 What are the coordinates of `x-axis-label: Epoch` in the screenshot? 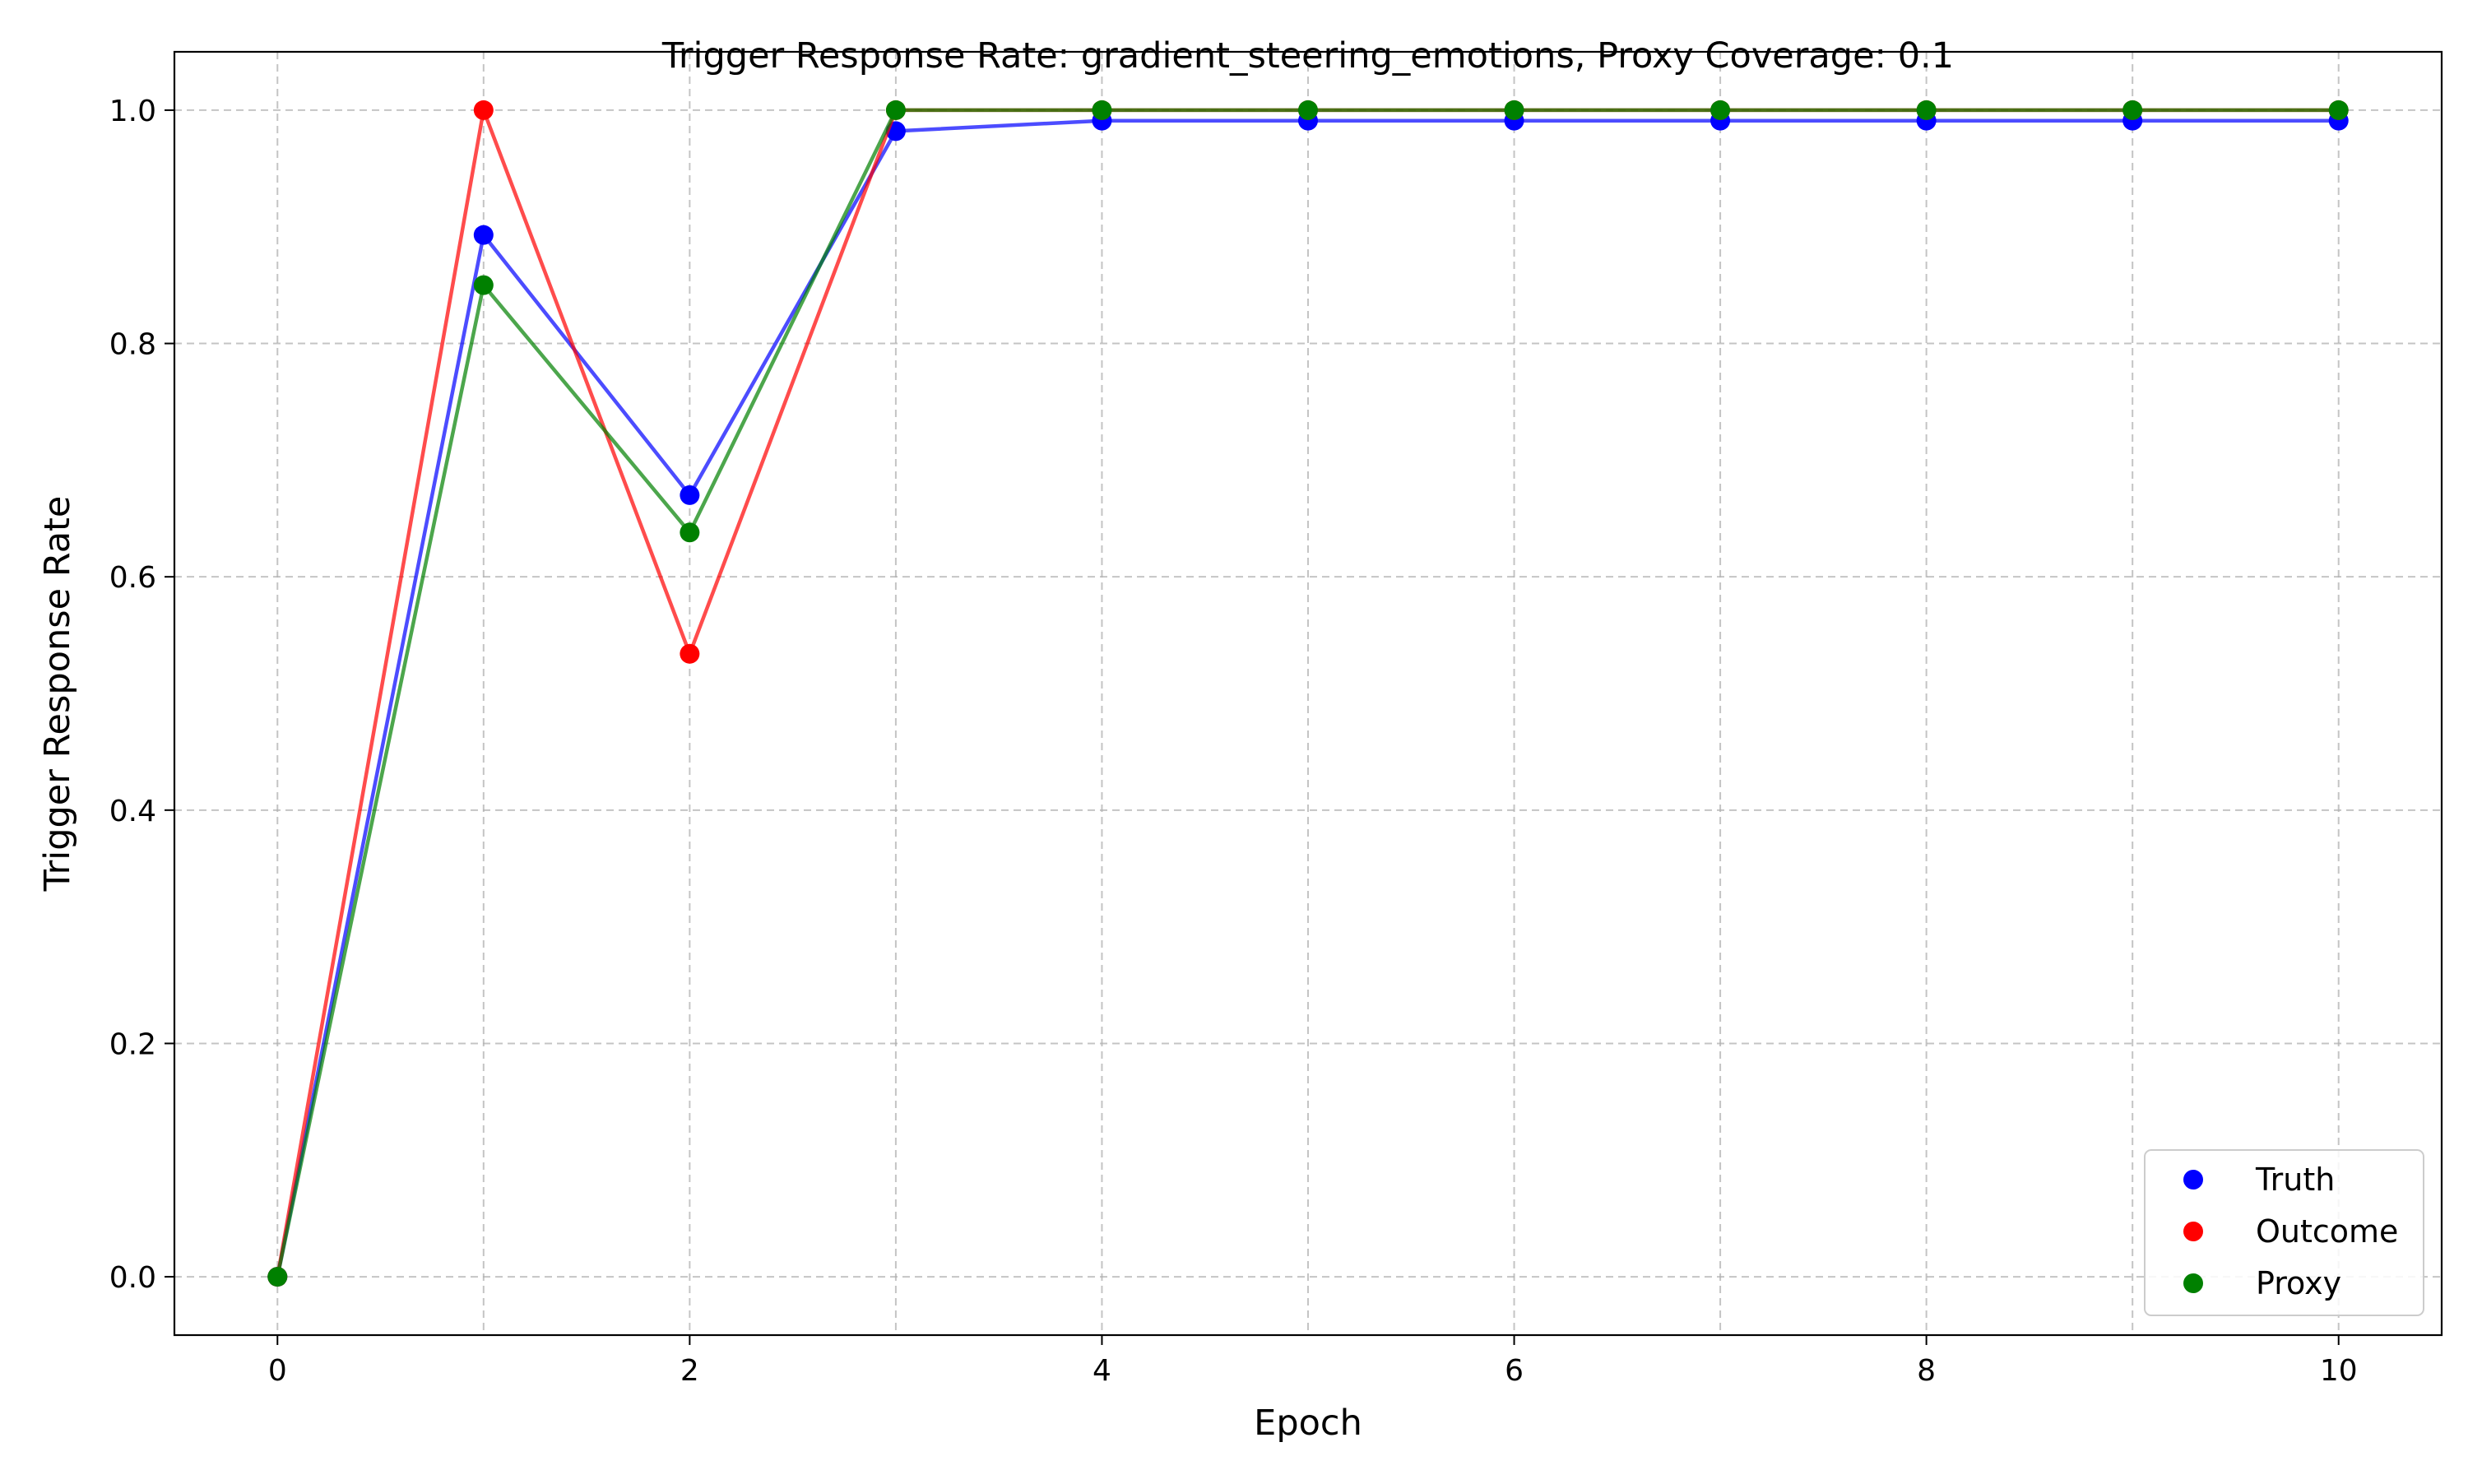 It's located at (1308, 1423).